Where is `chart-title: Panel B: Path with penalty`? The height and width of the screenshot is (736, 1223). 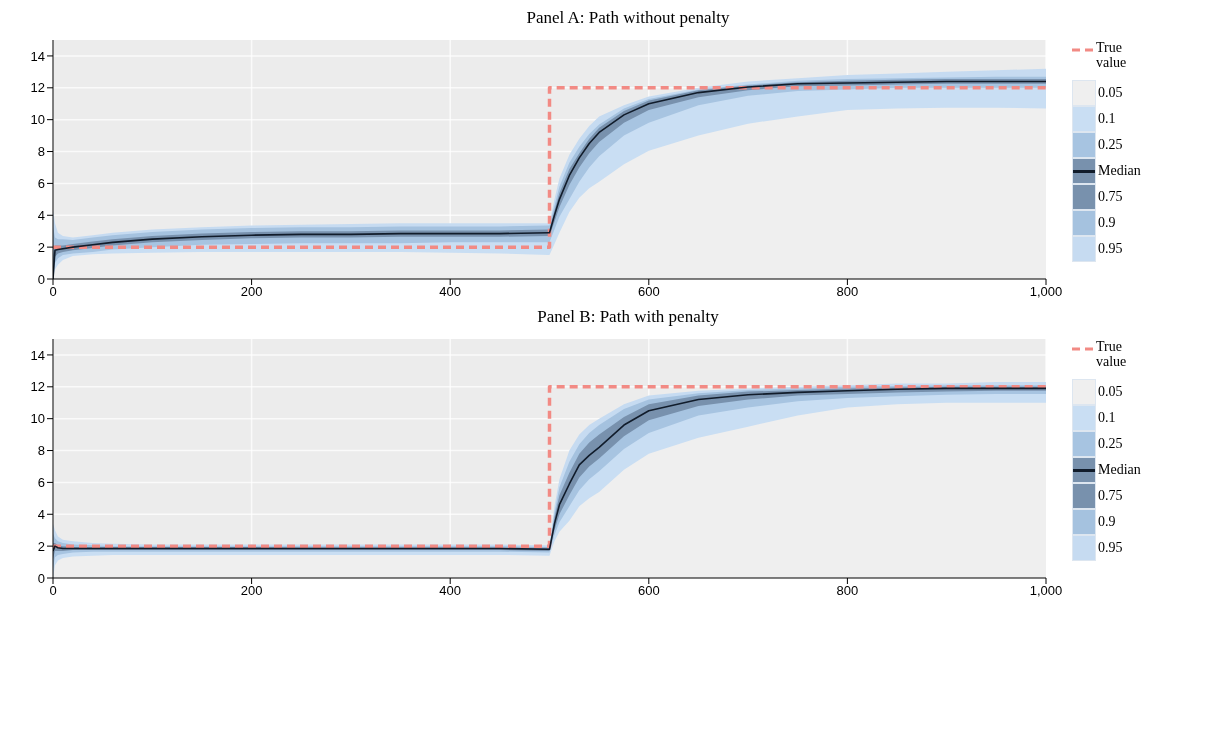
chart-title: Panel B: Path with penalty is located at coordinates (628, 317).